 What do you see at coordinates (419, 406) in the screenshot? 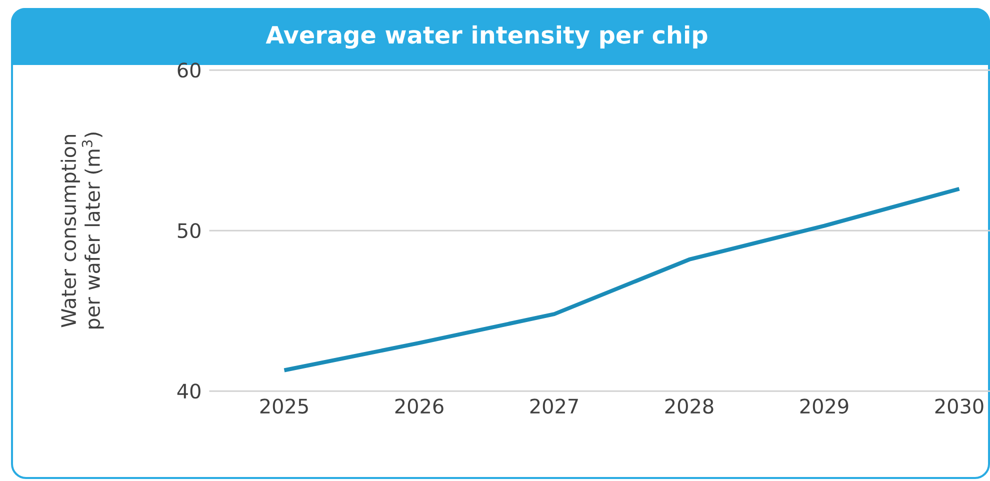
I see `x-tick-label: 2026` at bounding box center [419, 406].